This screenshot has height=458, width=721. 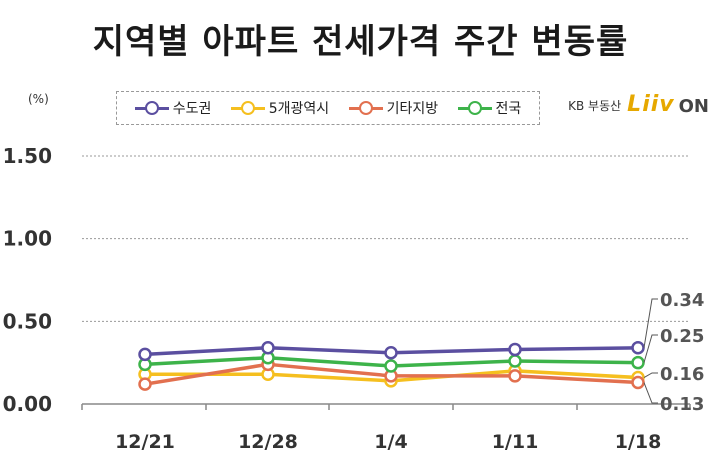 I want to click on y-tick-label: 1.50, so click(x=27, y=156).